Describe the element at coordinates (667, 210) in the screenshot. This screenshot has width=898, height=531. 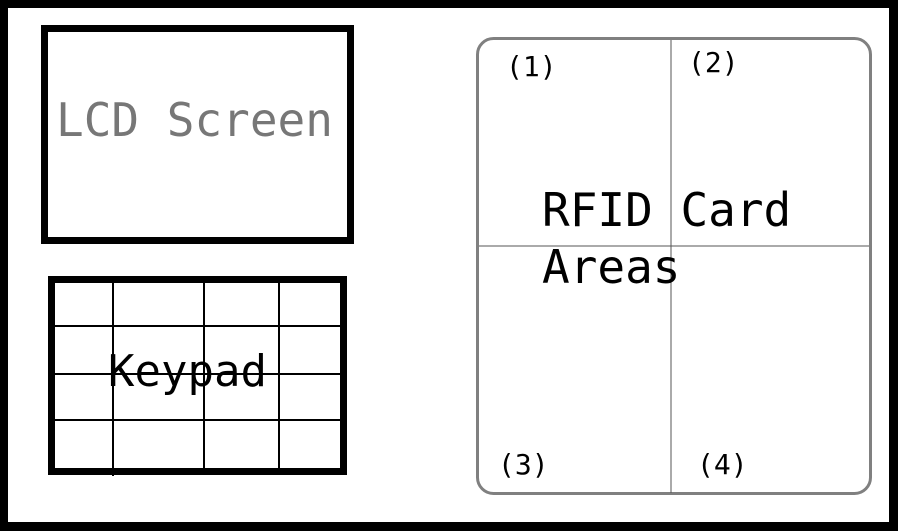
I see `rfid-label-line1: RFID Card` at that location.